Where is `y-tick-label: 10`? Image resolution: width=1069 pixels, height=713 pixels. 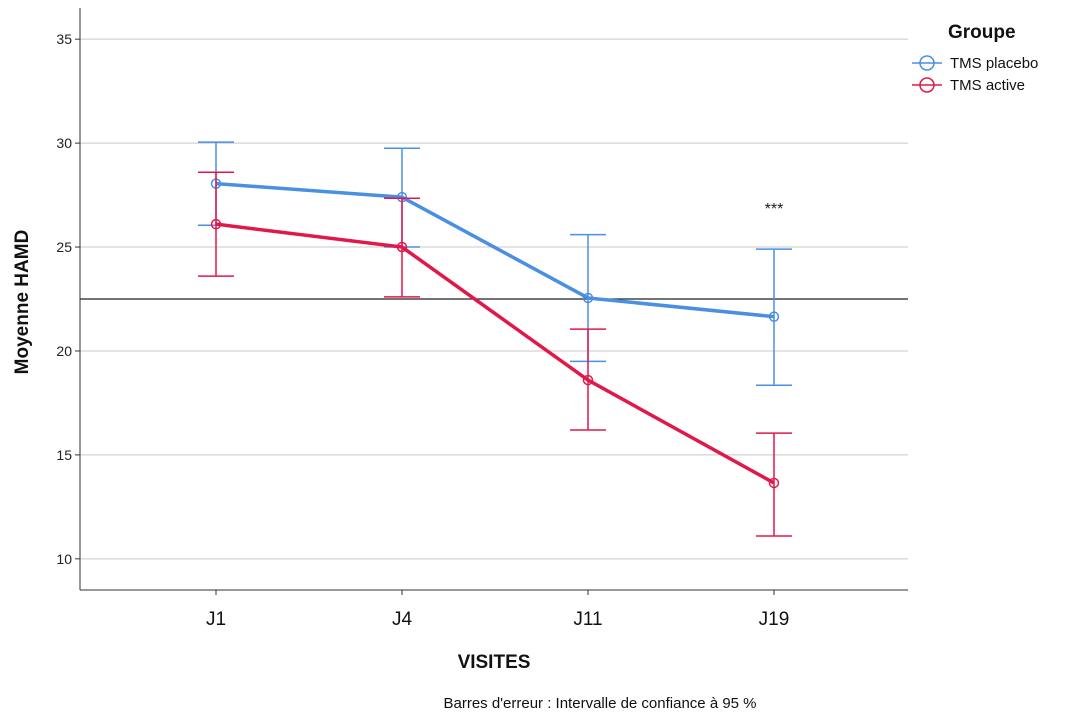
y-tick-label: 10 is located at coordinates (64, 559).